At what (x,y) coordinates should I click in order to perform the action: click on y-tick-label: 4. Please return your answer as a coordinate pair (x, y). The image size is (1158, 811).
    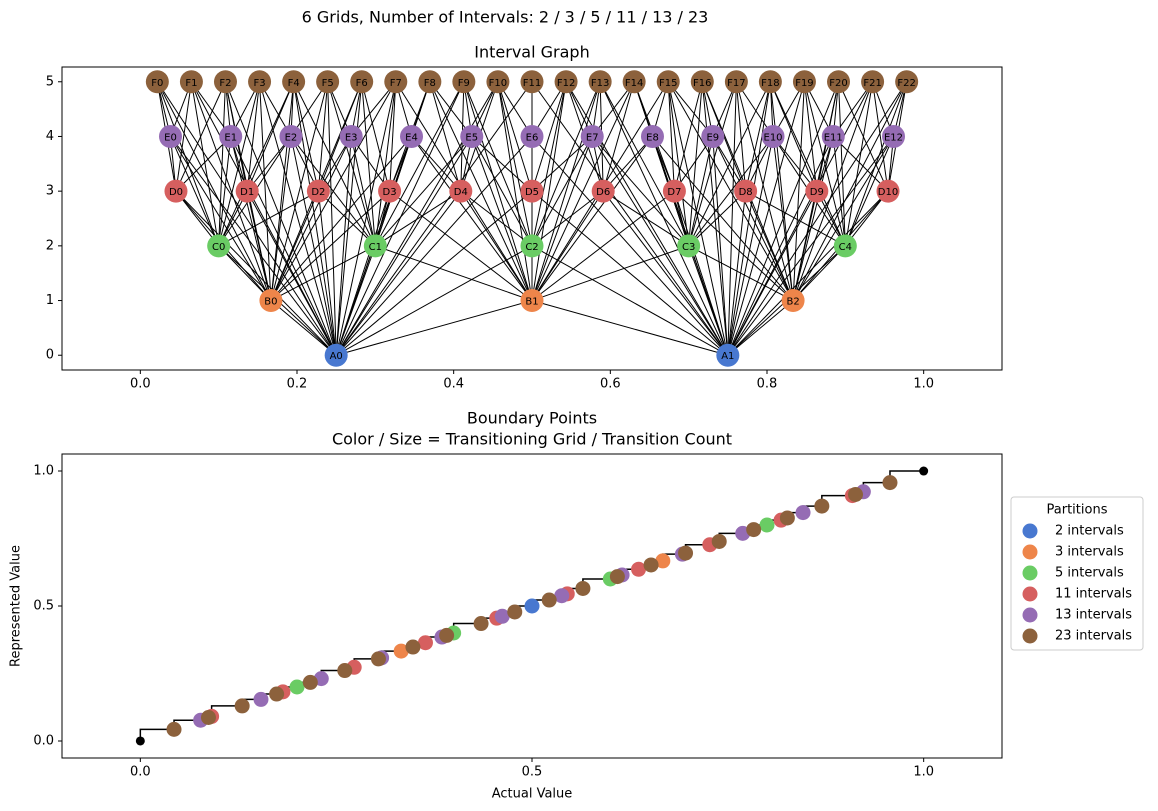
    Looking at the image, I should click on (50, 136).